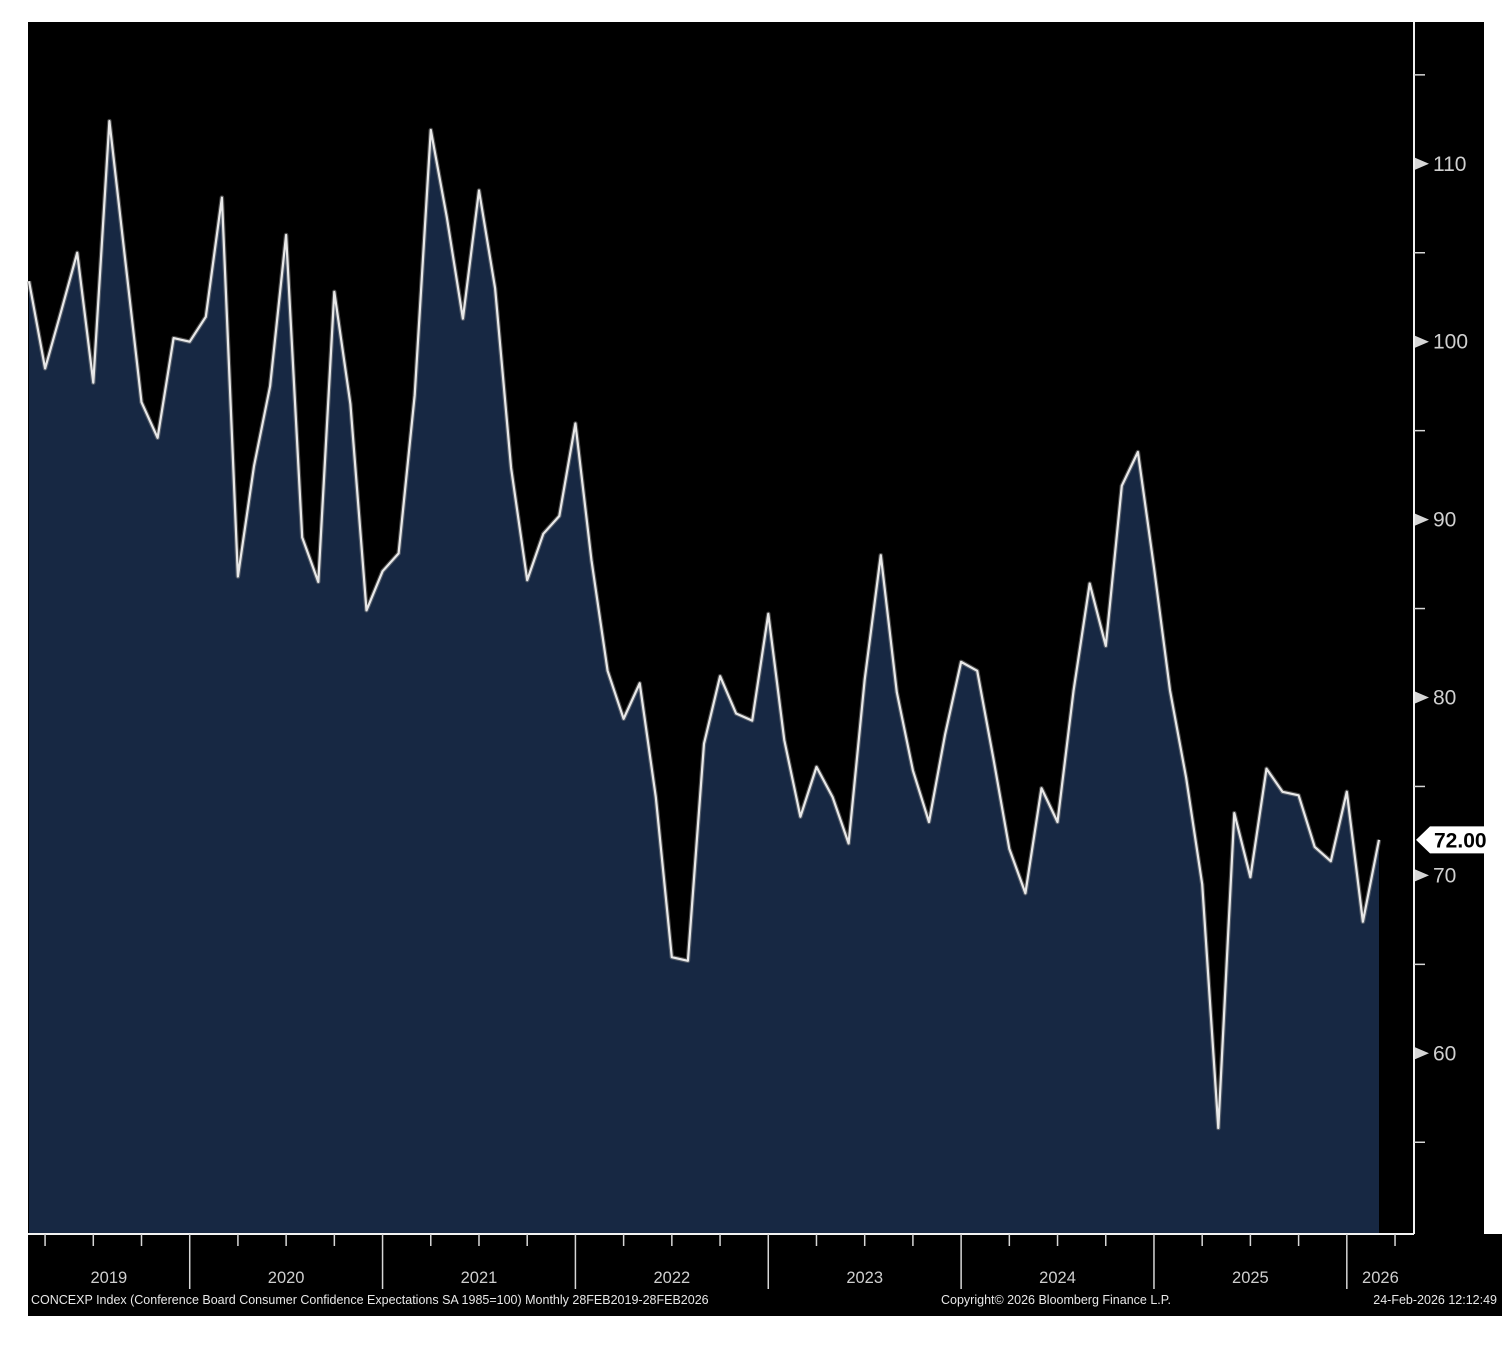 This screenshot has width=1502, height=1350. What do you see at coordinates (286, 1278) in the screenshot?
I see `x-axis-year-label: 2020` at bounding box center [286, 1278].